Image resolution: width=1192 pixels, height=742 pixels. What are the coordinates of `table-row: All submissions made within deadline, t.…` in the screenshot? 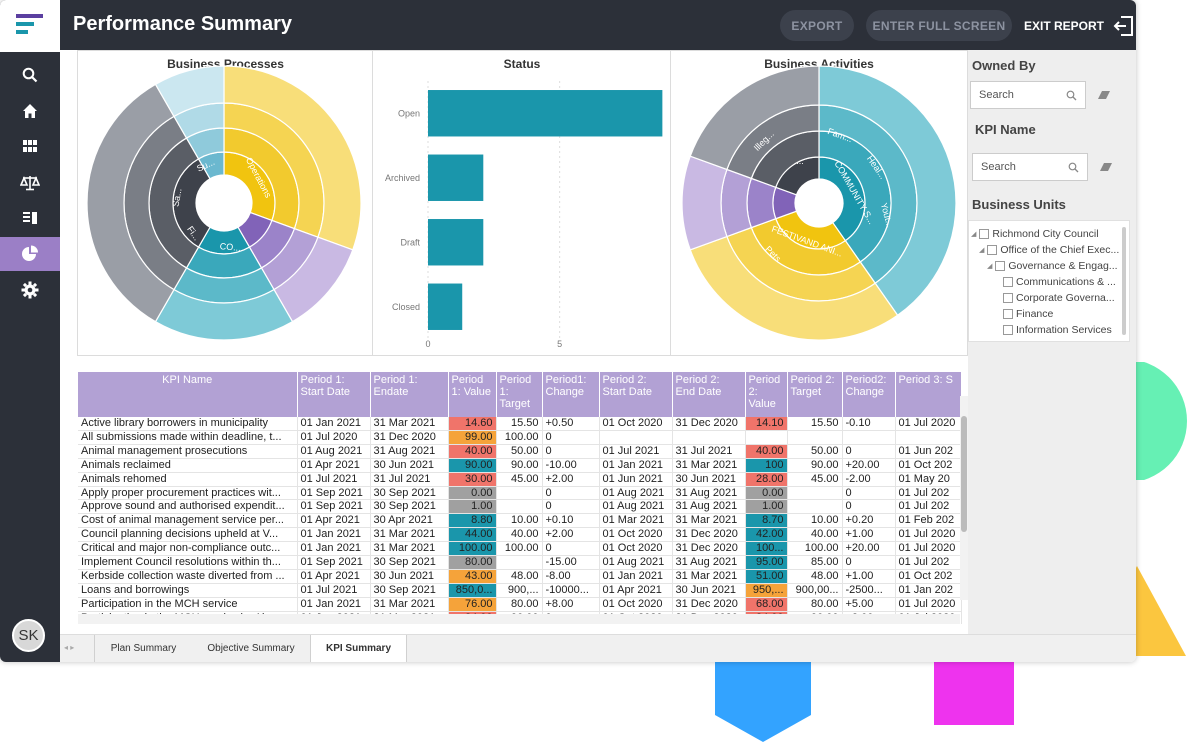 It's located at (520, 437).